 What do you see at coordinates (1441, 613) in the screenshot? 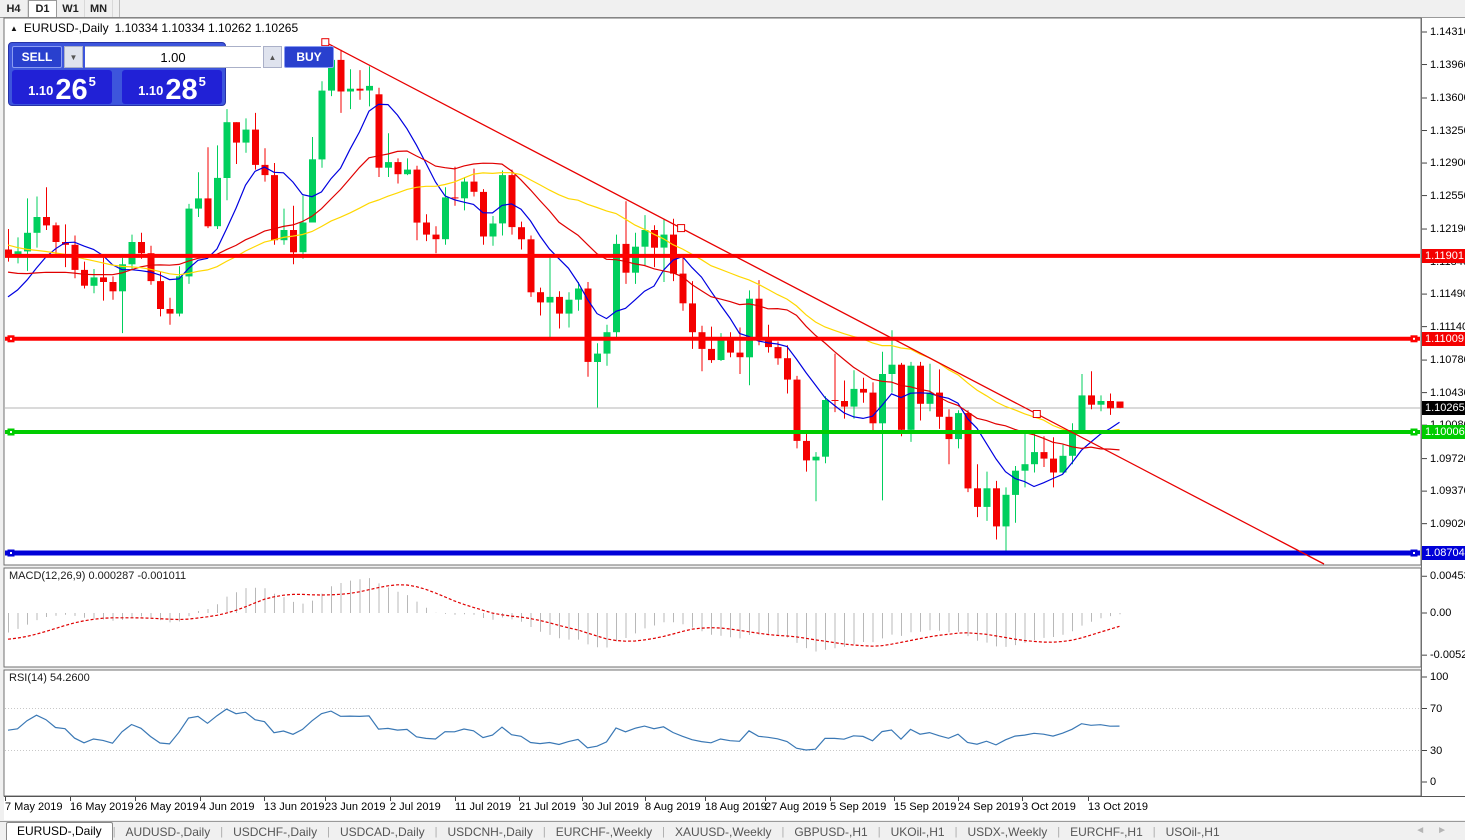
I see `macd-scale-label: 0.00` at bounding box center [1441, 613].